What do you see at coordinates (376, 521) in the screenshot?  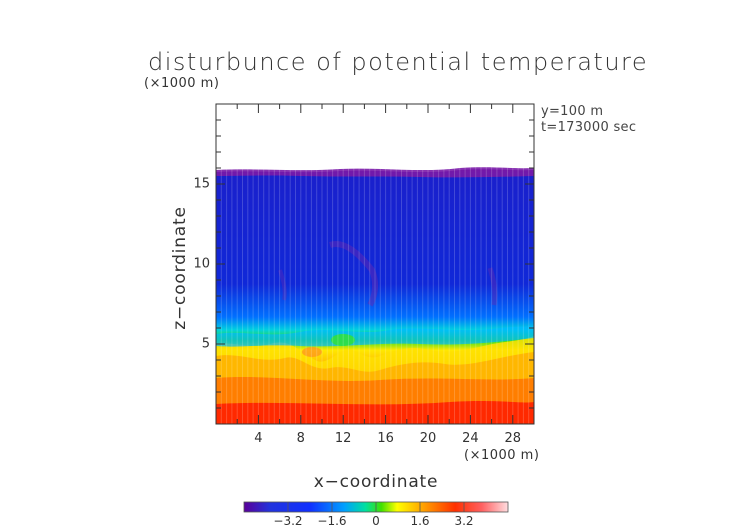 I see `colorbar-tick-label: 0` at bounding box center [376, 521].